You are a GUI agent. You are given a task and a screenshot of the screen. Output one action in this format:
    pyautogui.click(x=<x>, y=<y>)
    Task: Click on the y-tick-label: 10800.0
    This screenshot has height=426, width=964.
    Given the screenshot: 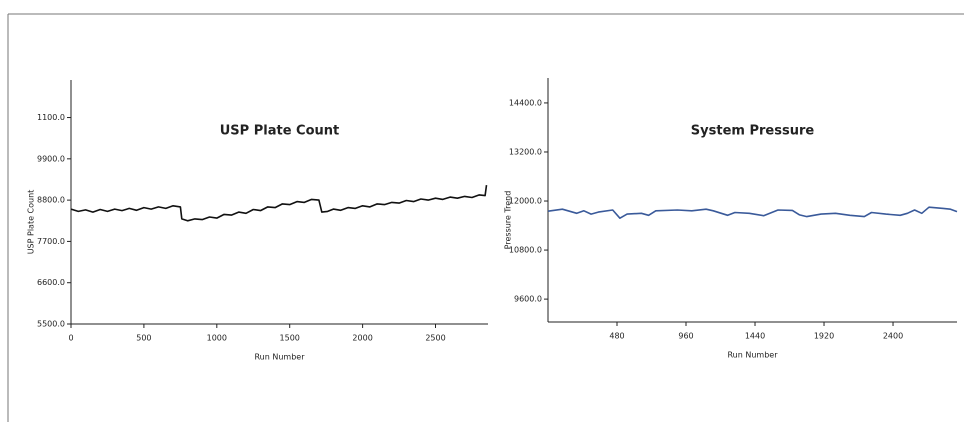 What is the action you would take?
    pyautogui.click(x=525, y=250)
    